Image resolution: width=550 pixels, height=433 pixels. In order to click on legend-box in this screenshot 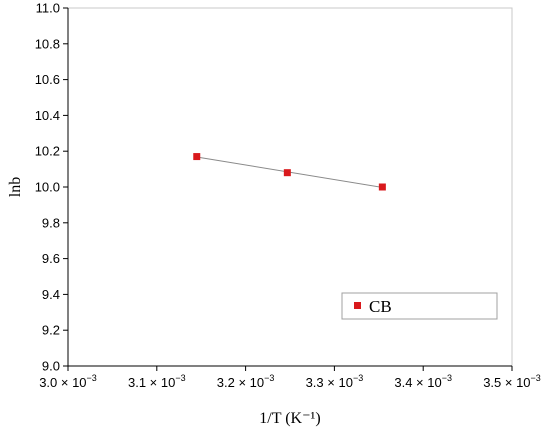, I will do `click(419, 306)`.